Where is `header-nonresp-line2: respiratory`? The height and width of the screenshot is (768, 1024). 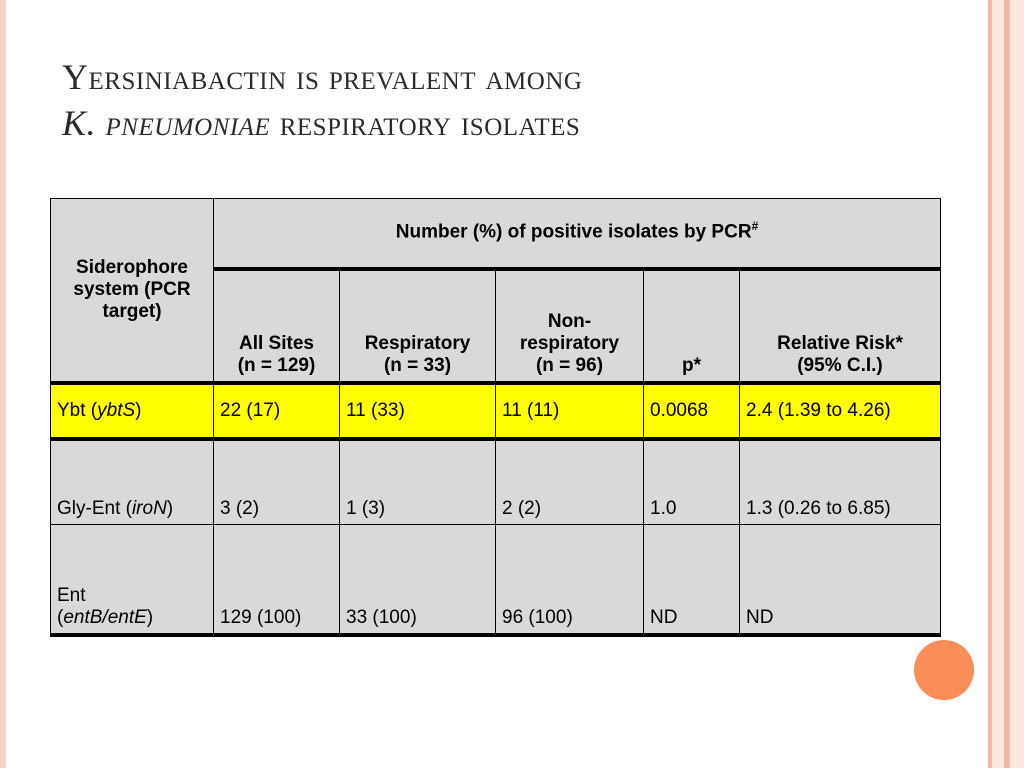 header-nonresp-line2: respiratory is located at coordinates (569, 343).